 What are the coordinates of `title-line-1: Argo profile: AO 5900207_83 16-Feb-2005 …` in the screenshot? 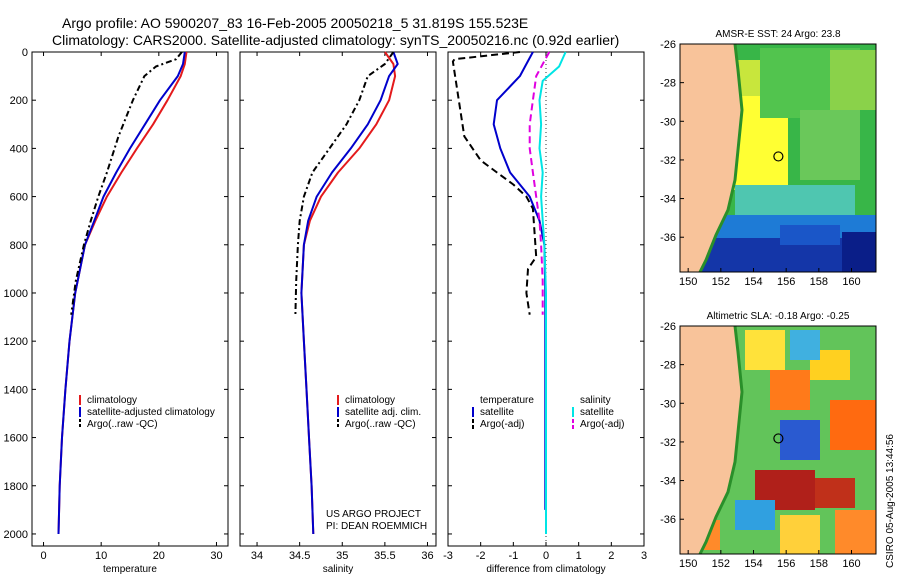 It's located at (295, 23).